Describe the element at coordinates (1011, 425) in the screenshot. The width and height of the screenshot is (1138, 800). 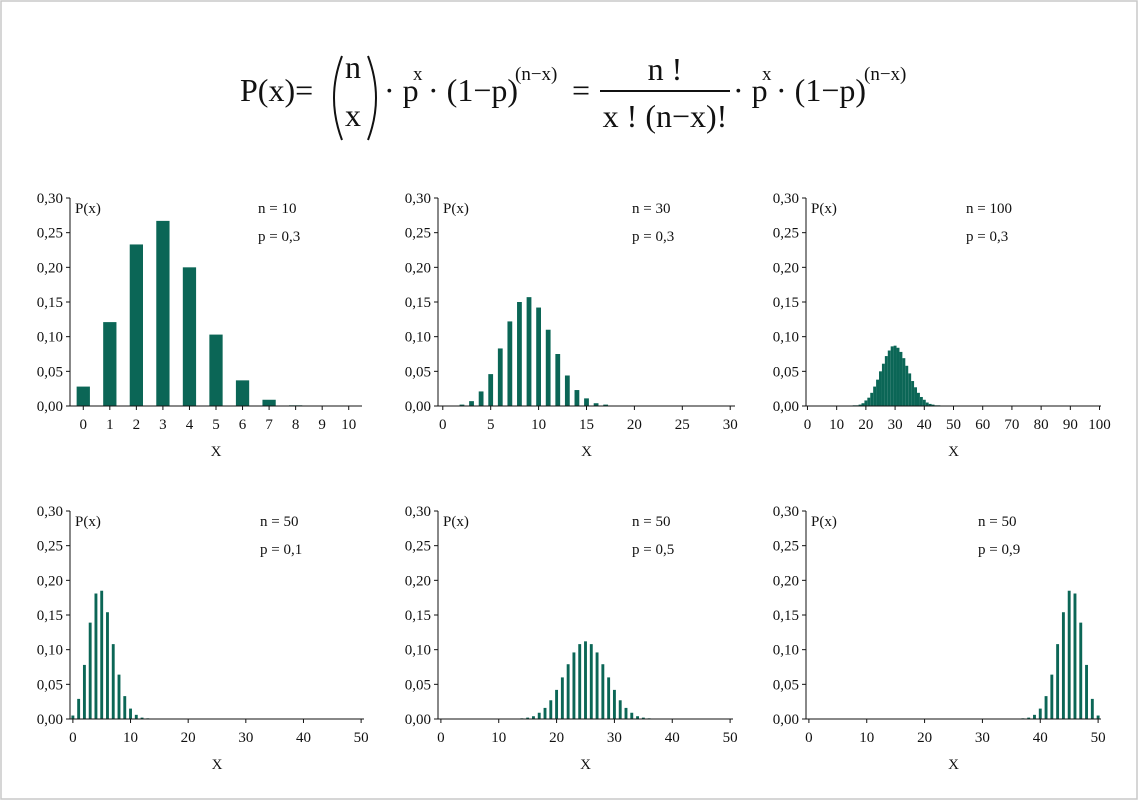
I see `x-tick-label: 70` at that location.